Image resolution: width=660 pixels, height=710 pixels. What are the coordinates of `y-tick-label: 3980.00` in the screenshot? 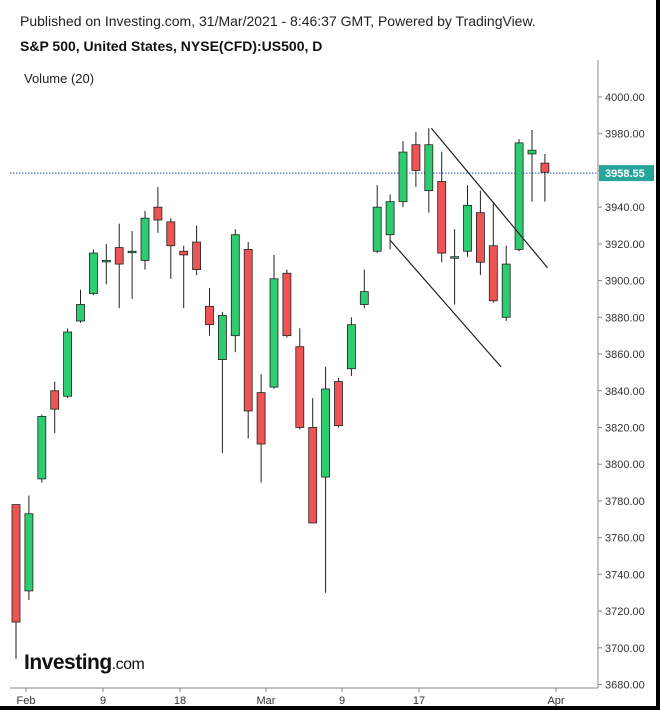 It's located at (625, 135).